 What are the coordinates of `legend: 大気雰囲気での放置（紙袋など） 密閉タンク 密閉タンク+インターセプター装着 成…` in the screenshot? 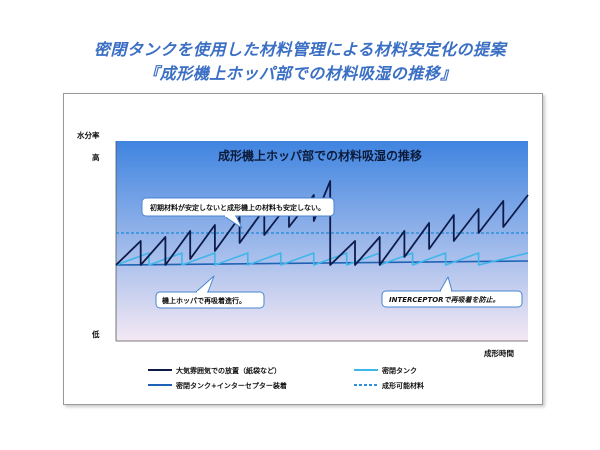 It's located at (286, 378).